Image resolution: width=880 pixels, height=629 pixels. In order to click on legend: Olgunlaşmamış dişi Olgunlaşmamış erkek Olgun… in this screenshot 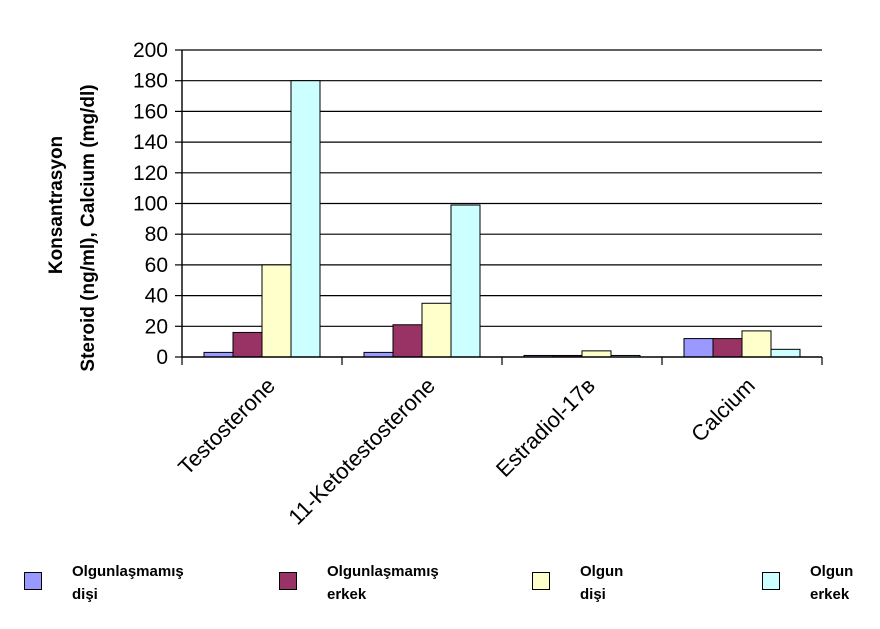, I will do `click(440, 593)`.